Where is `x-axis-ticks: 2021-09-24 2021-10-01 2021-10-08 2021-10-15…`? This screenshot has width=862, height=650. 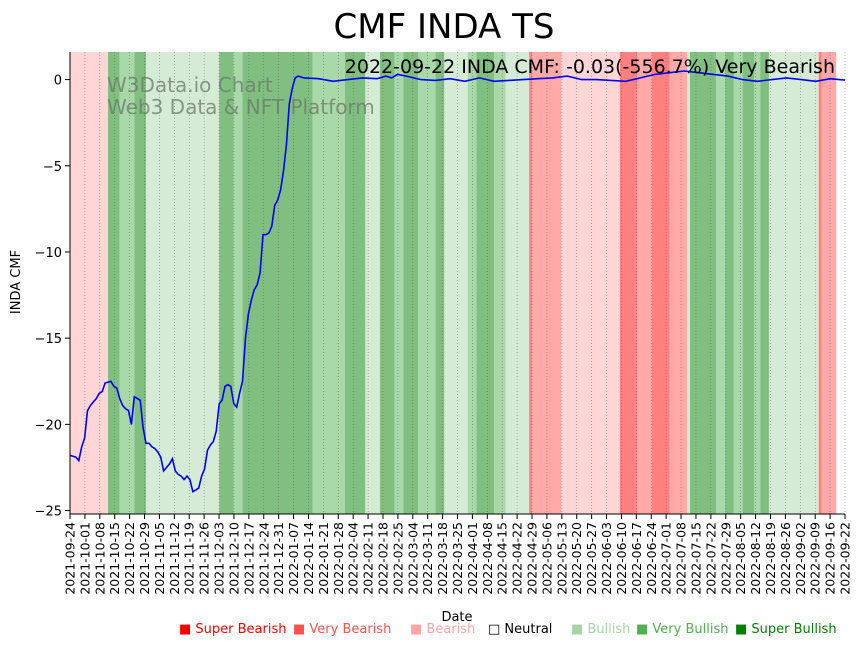 x-axis-ticks: 2021-09-24 2021-10-01 2021-10-08 2021-10-15… is located at coordinates (458, 554).